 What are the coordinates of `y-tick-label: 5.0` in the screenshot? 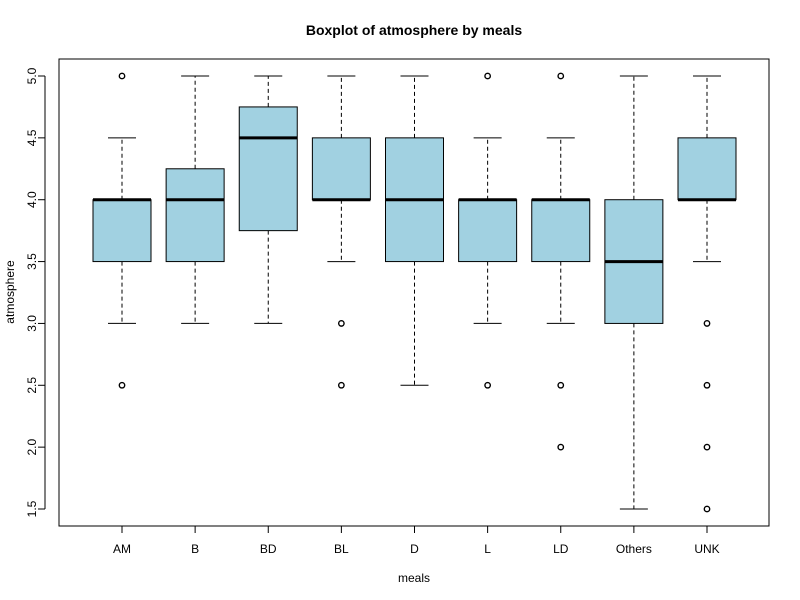 It's located at (32, 75).